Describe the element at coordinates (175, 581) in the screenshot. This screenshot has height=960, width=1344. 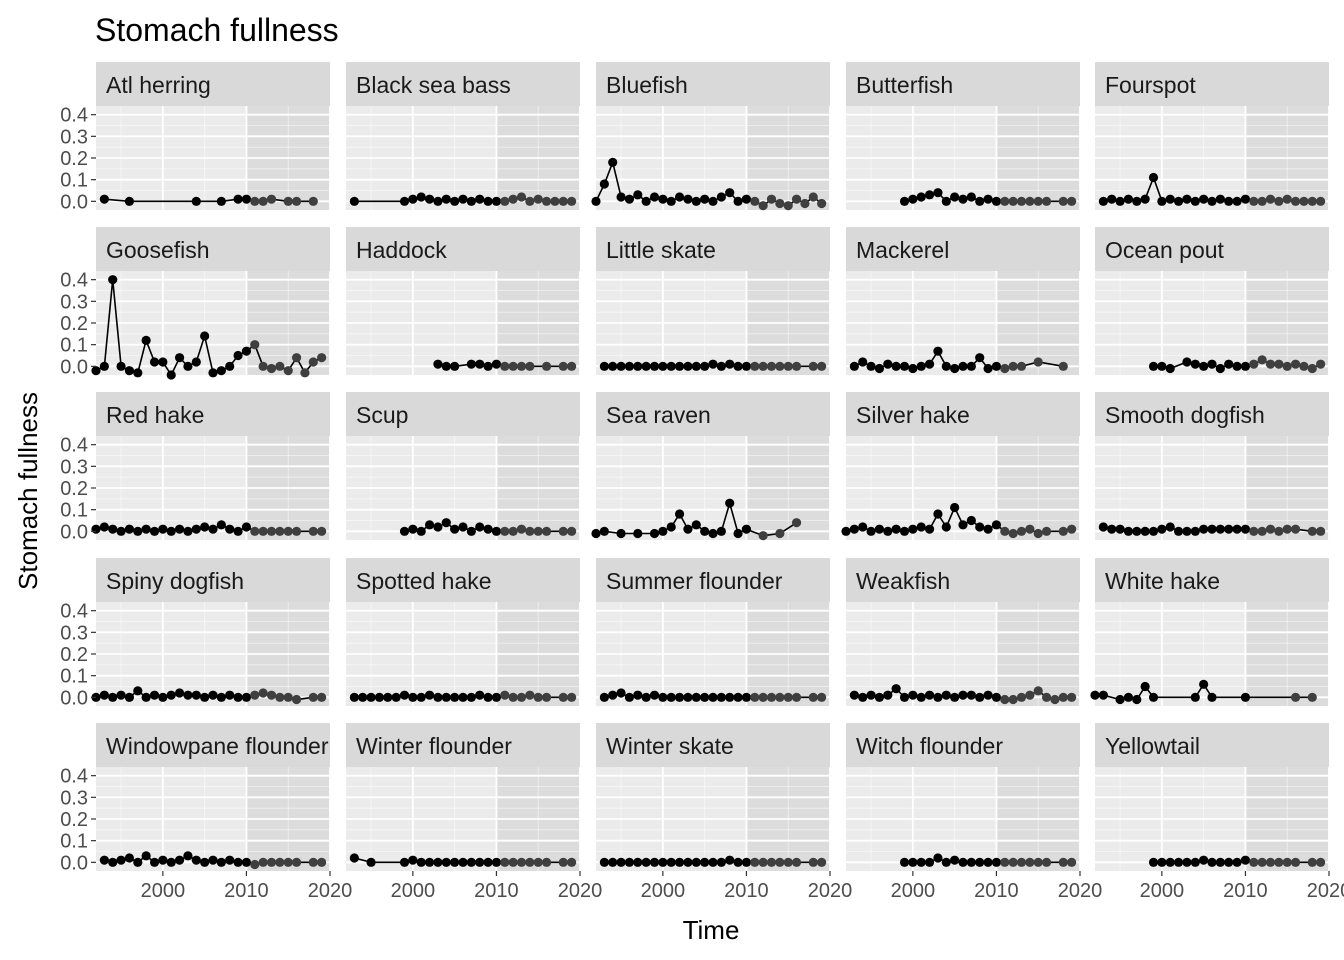
I see `facet-label: Spiny dogfish` at that location.